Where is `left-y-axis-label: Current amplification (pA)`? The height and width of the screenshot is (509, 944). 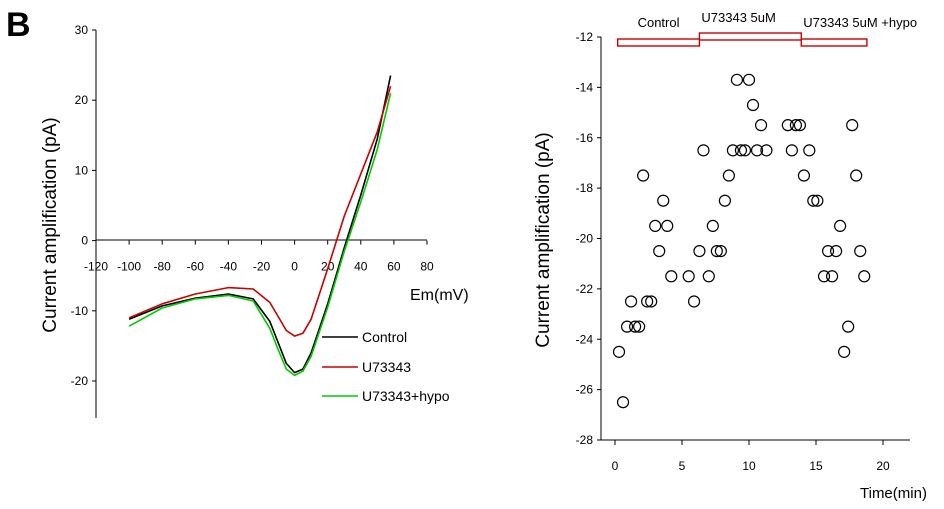 left-y-axis-label: Current amplification (pA) is located at coordinates (50, 224).